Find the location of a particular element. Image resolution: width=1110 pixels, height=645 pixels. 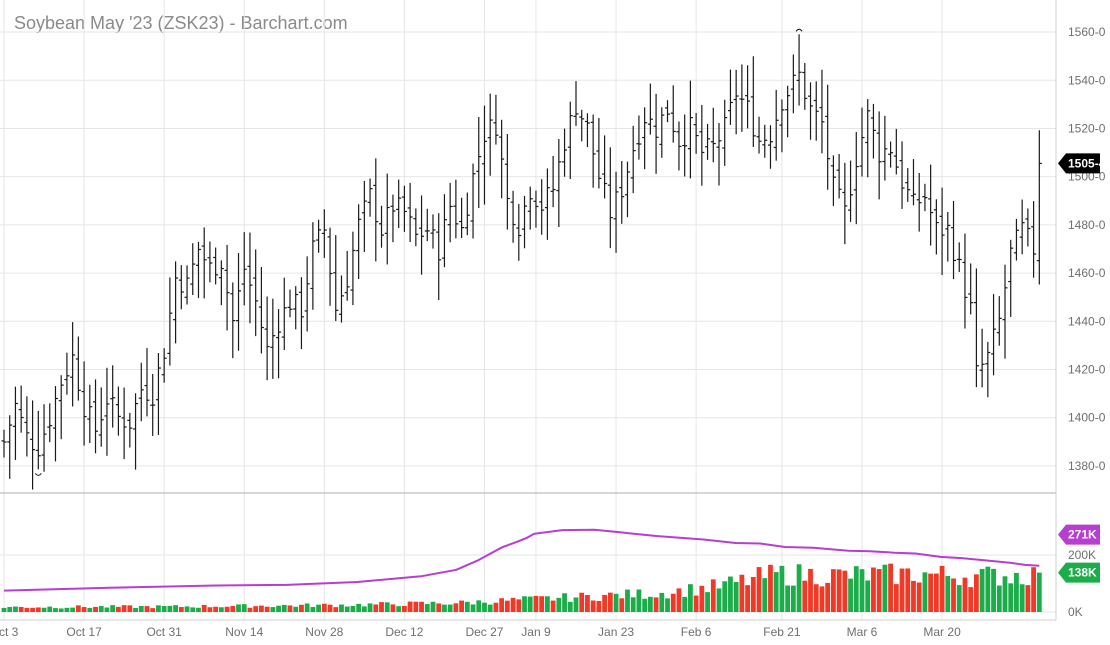

y-tick-label: 1400-0 is located at coordinates (1087, 418).